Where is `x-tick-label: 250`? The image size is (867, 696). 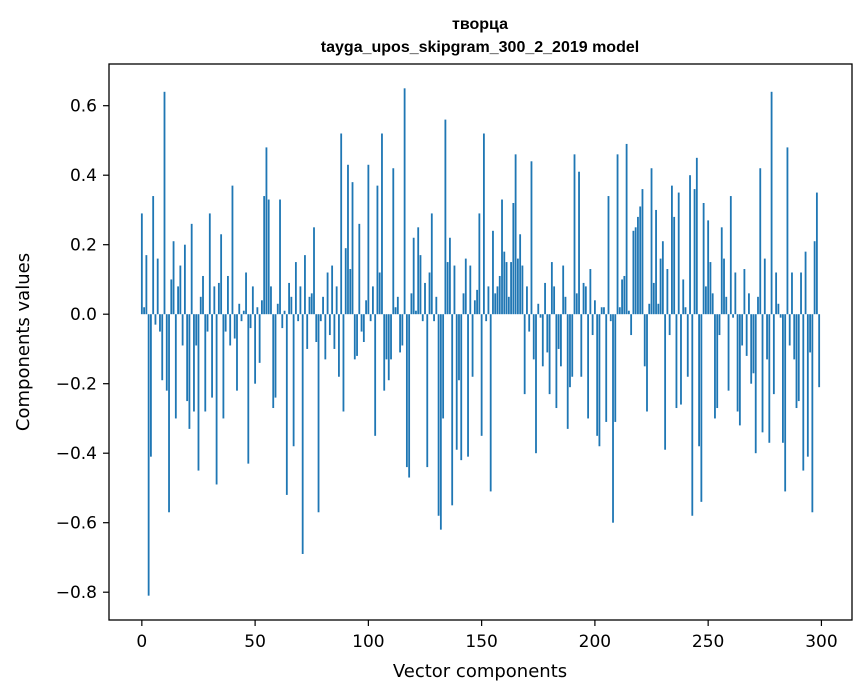 x-tick-label: 250 is located at coordinates (708, 642).